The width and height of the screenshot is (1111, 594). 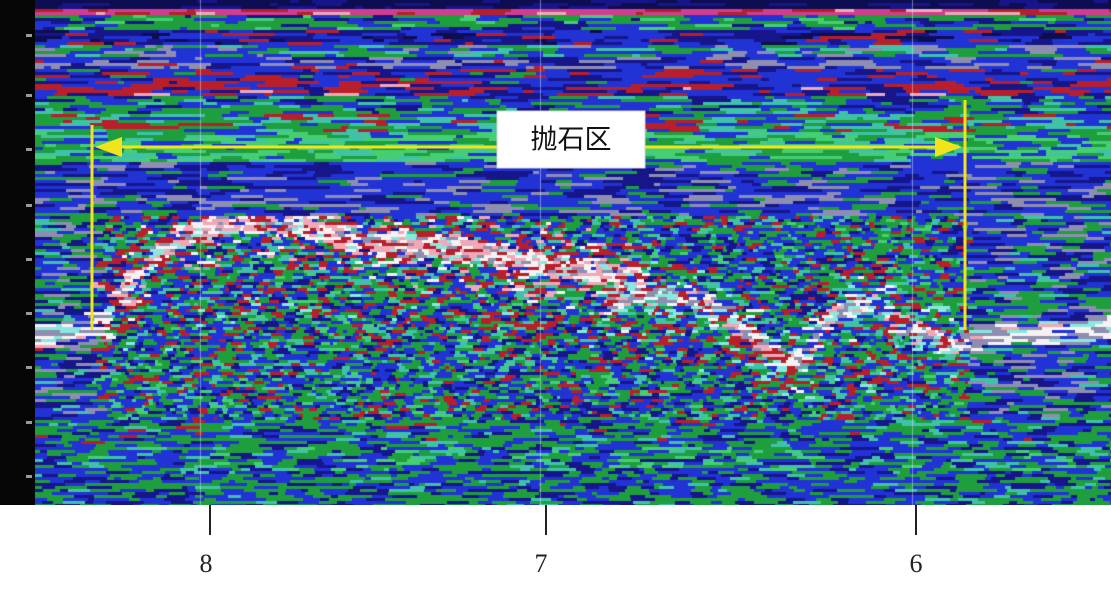 I want to click on depth-scale-strip, so click(x=17, y=252).